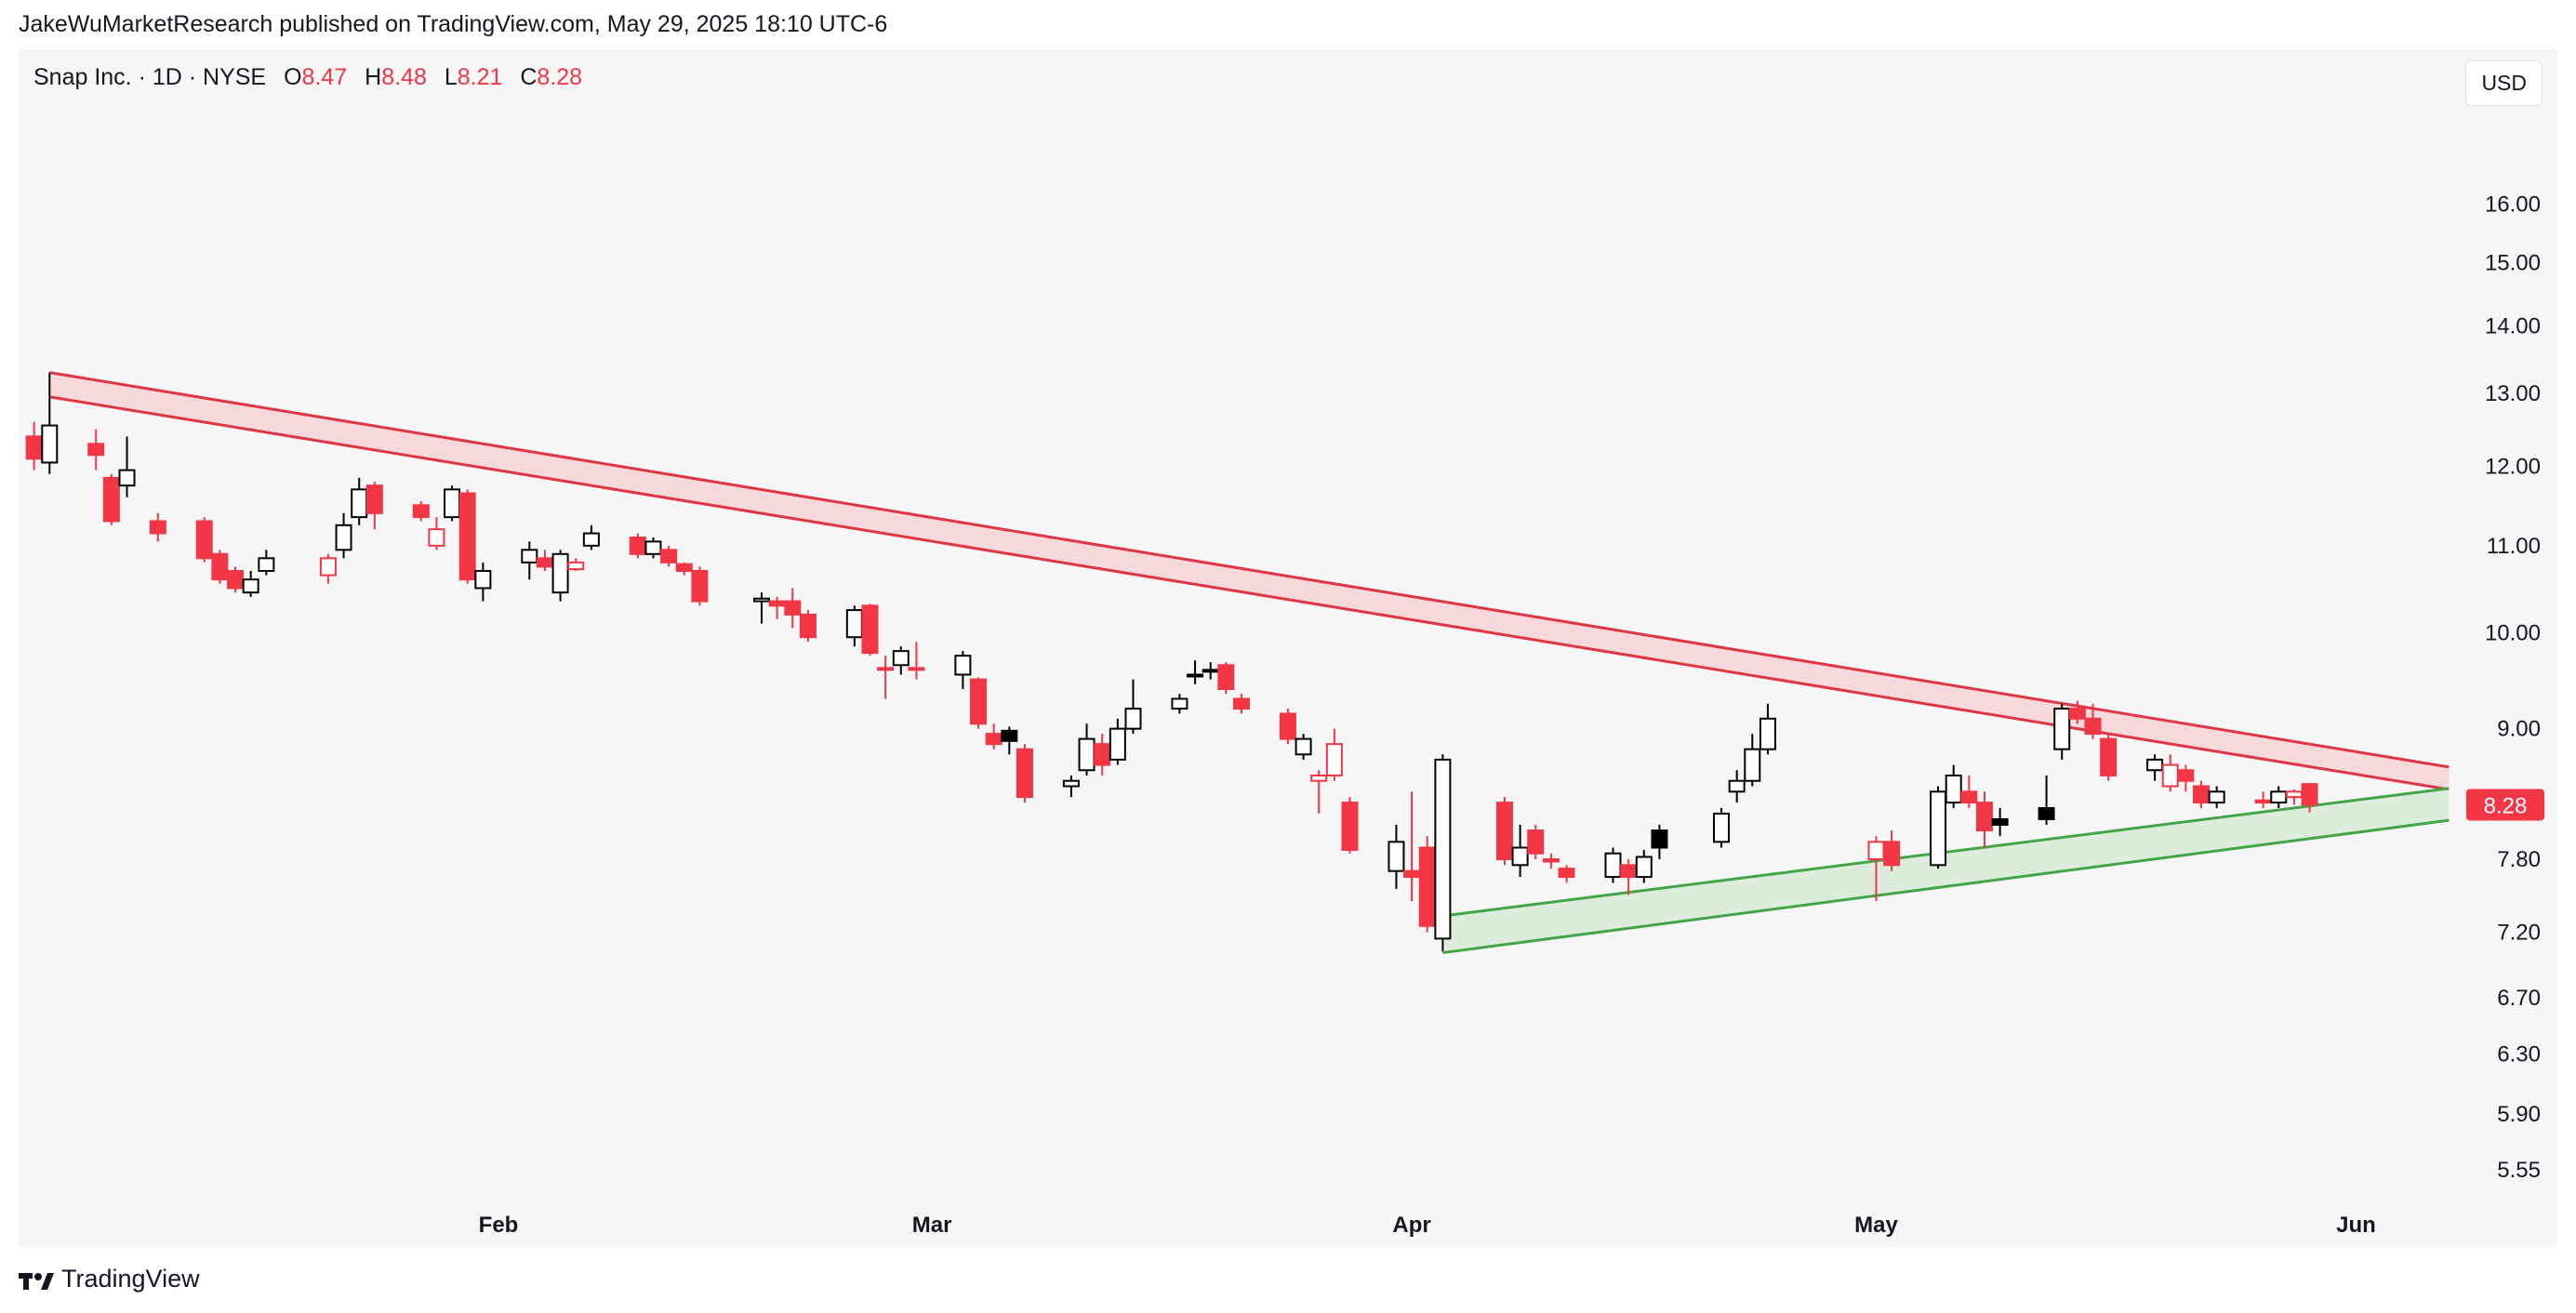 The height and width of the screenshot is (1313, 2576). What do you see at coordinates (2519, 1054) in the screenshot?
I see `price-tick-label: 6.30` at bounding box center [2519, 1054].